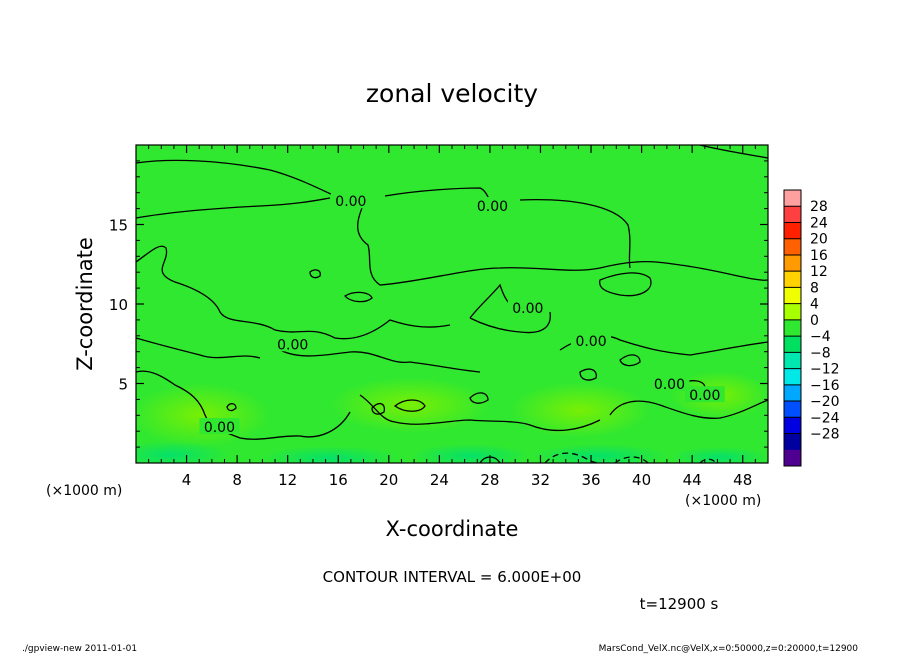  Describe the element at coordinates (825, 435) in the screenshot. I see `colorbar-label: −28` at that location.